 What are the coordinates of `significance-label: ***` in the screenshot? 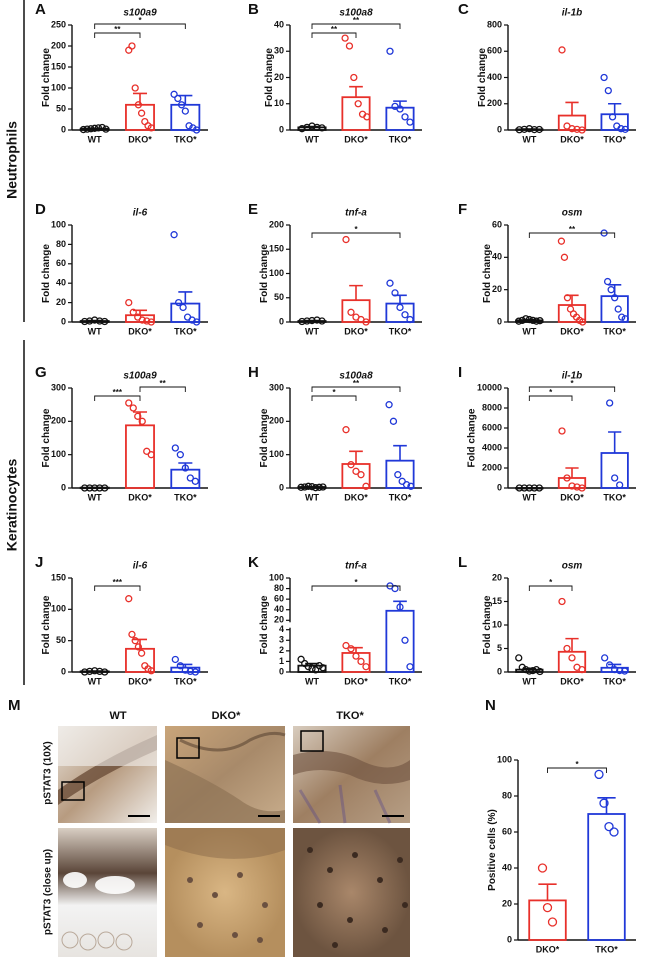 It's located at (118, 582).